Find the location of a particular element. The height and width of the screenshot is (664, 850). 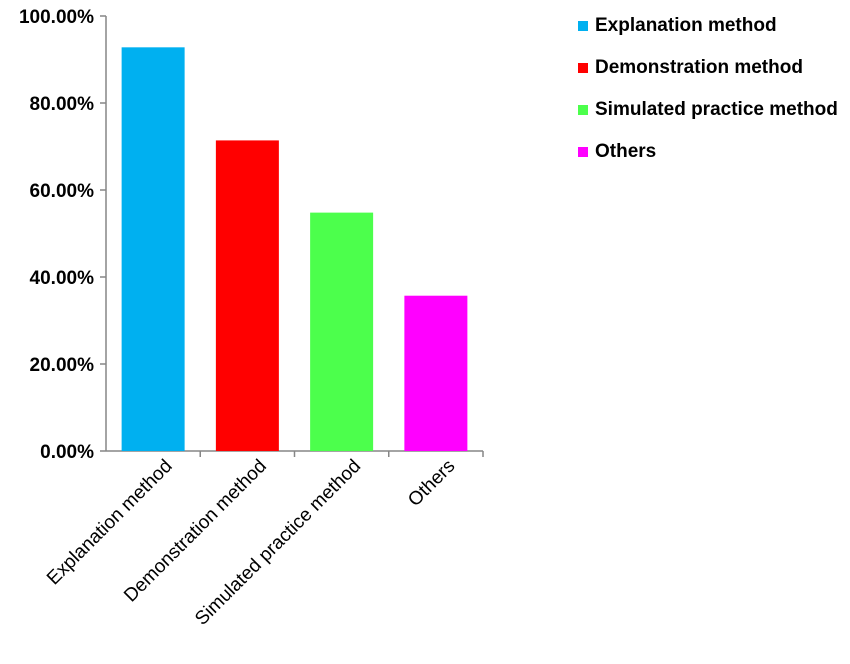

y-tick-label: 100.00% is located at coordinates (56, 17).